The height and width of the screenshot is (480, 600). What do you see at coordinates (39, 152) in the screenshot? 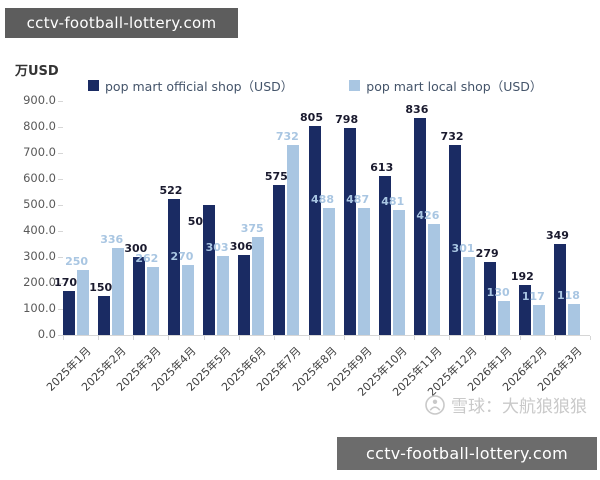
I see `y-axis-tick-700.0: 700.0` at bounding box center [39, 152].